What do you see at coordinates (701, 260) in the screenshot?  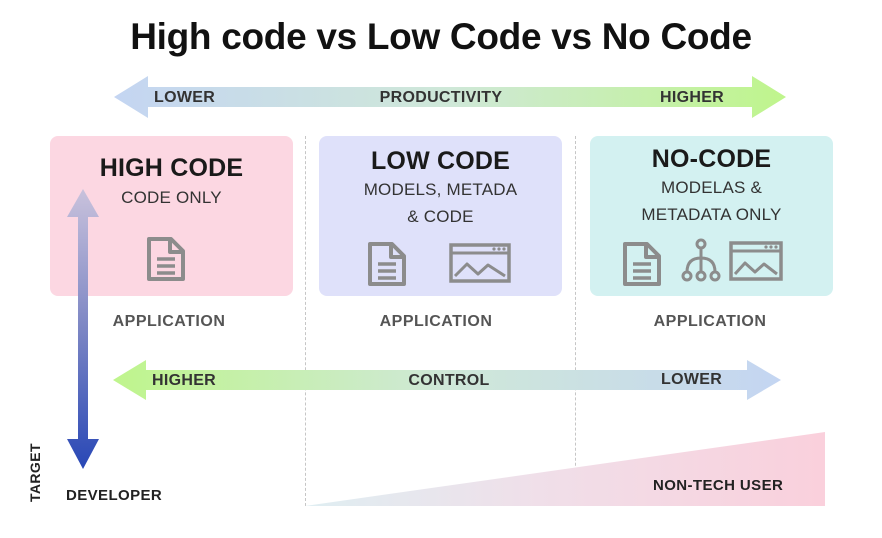 I see `hierarchy-icon` at bounding box center [701, 260].